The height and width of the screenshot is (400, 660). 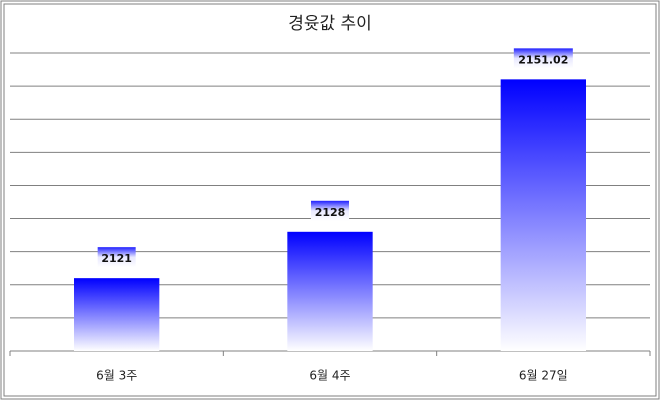 I want to click on value-label: 2151.02, so click(x=543, y=59).